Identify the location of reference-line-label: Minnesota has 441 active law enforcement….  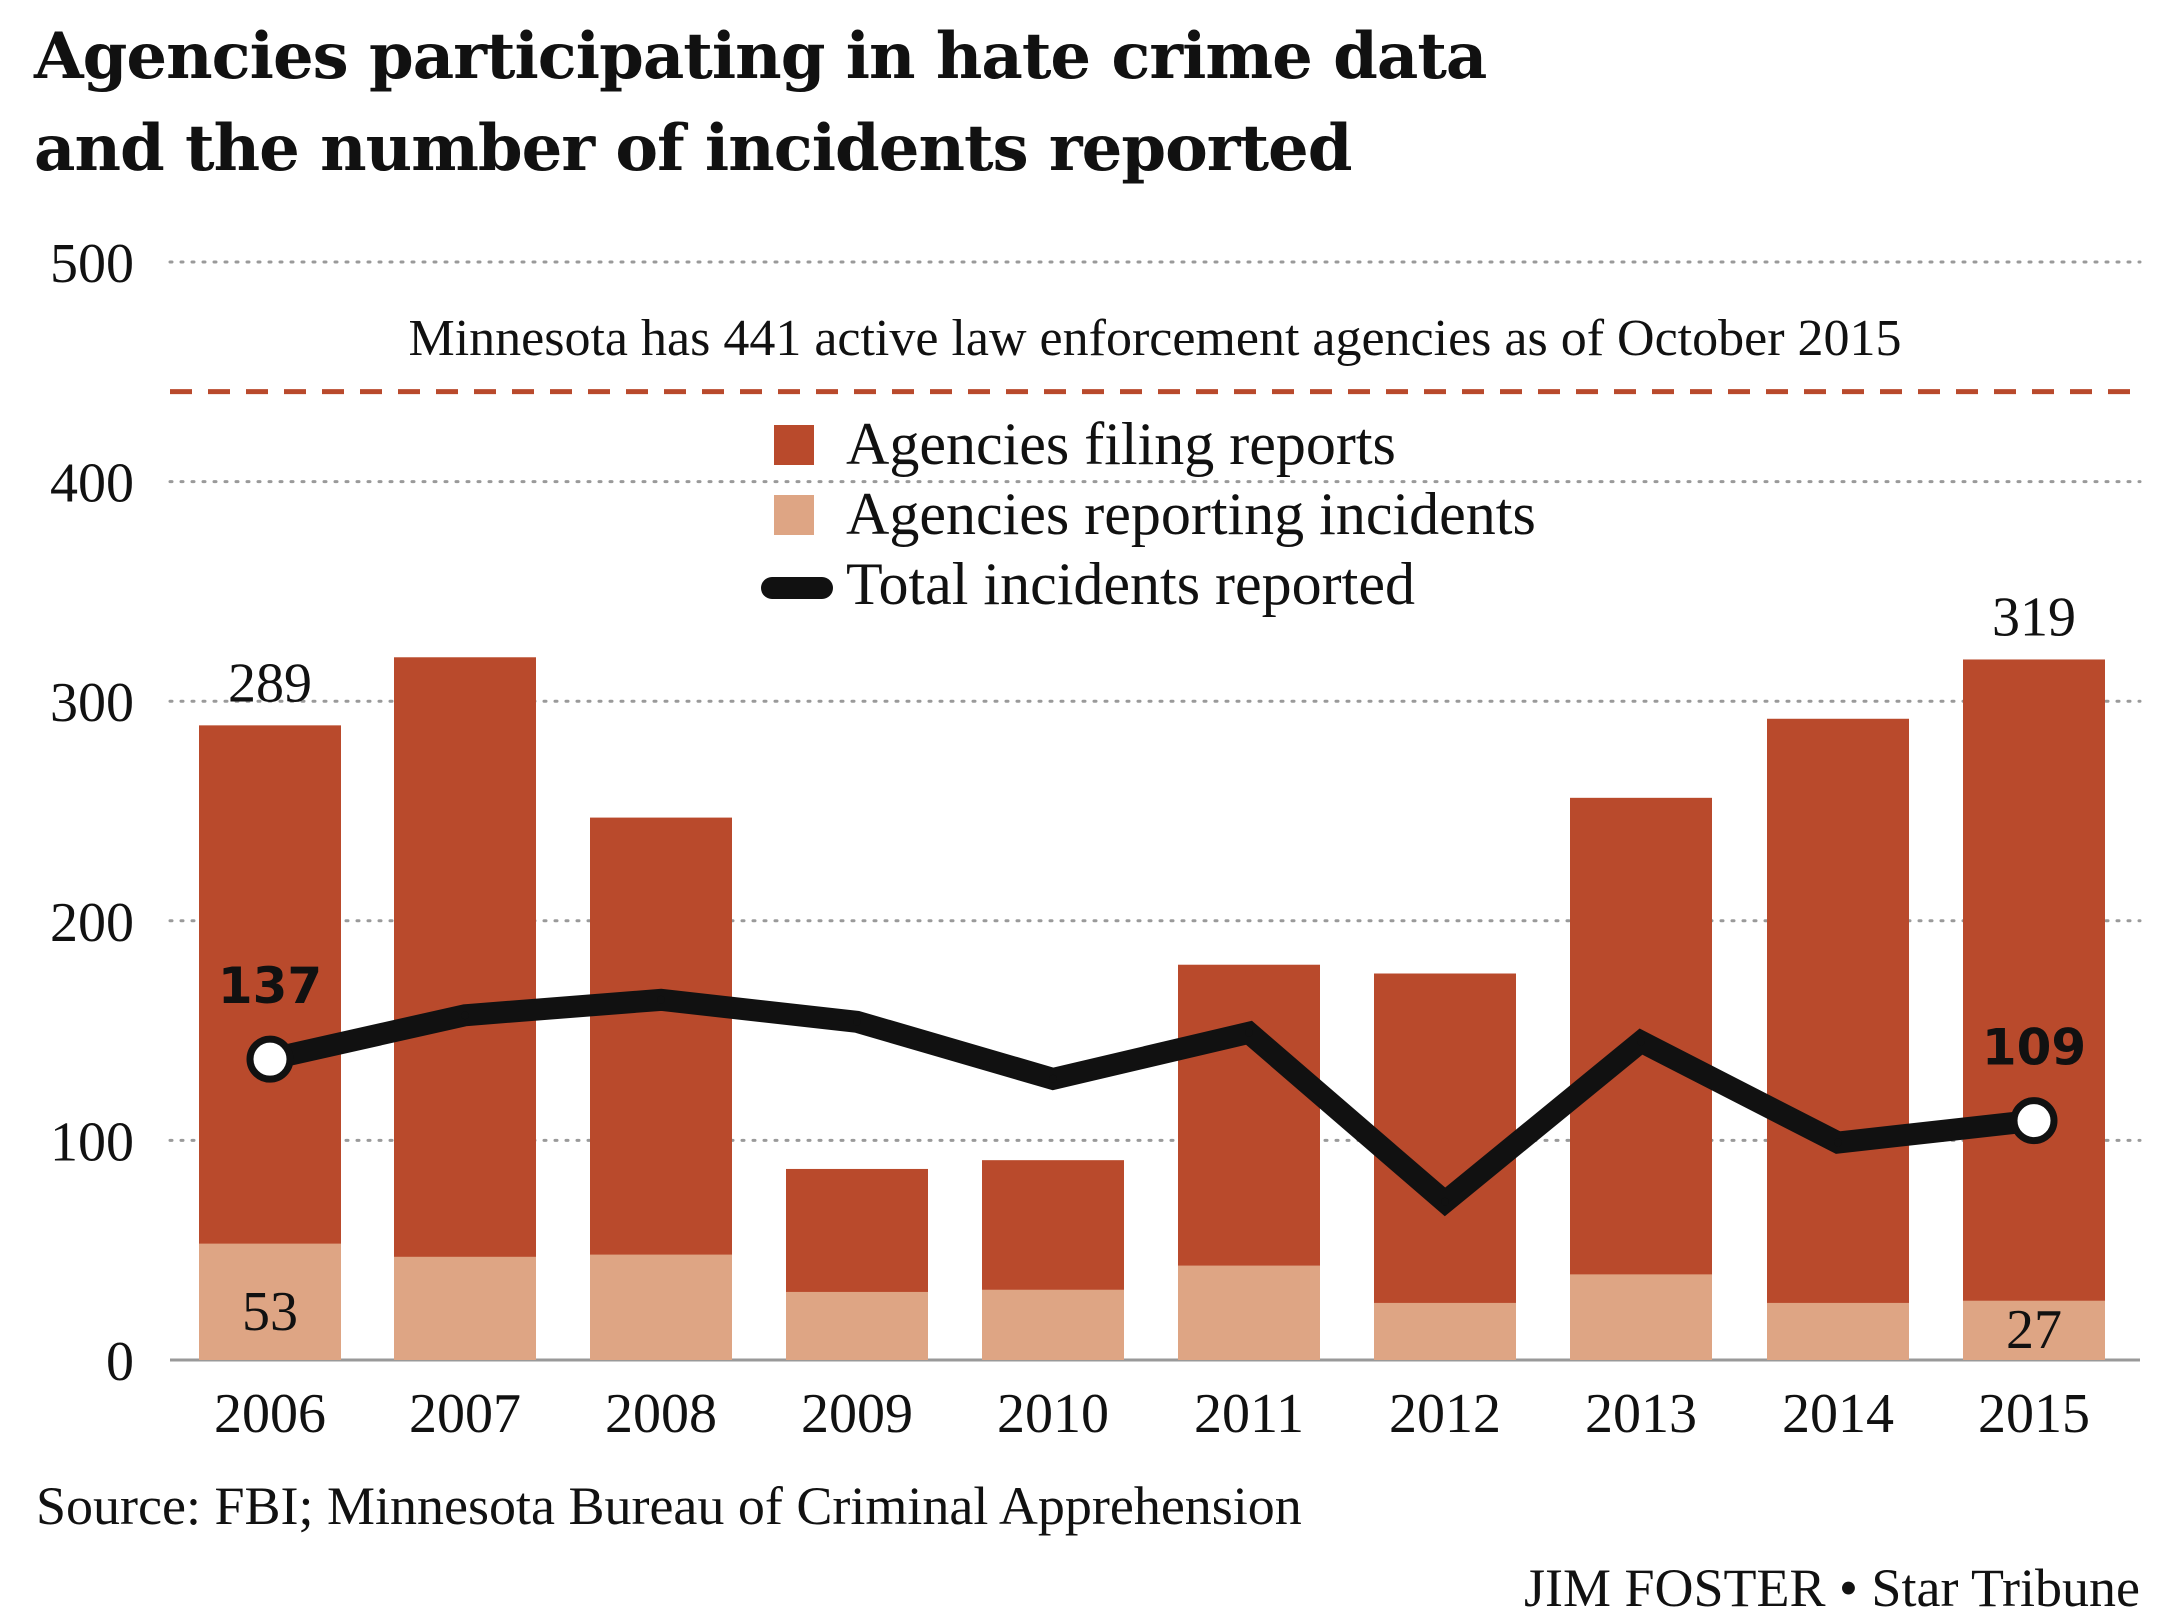
(1154, 338).